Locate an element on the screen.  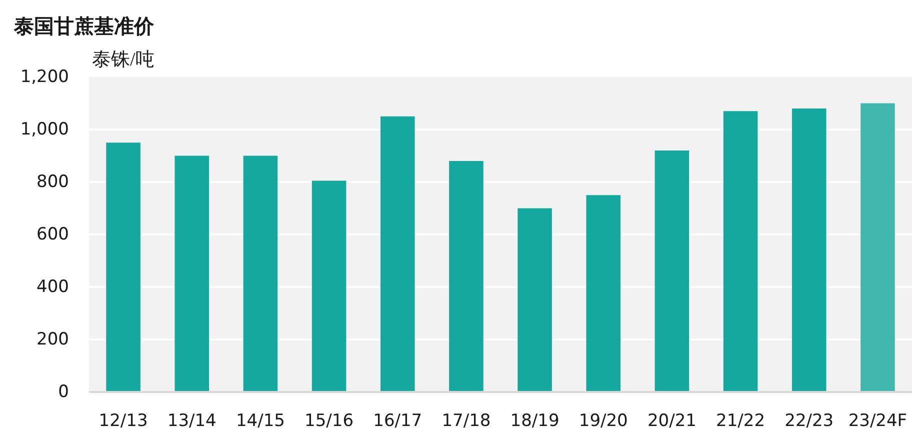
y-tick-label: 400 is located at coordinates (52, 287).